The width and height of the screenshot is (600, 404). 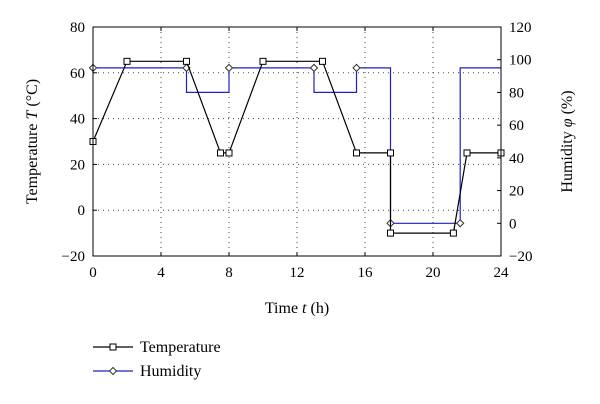 What do you see at coordinates (77, 74) in the screenshot?
I see `y-left-tick-label: 60` at bounding box center [77, 74].